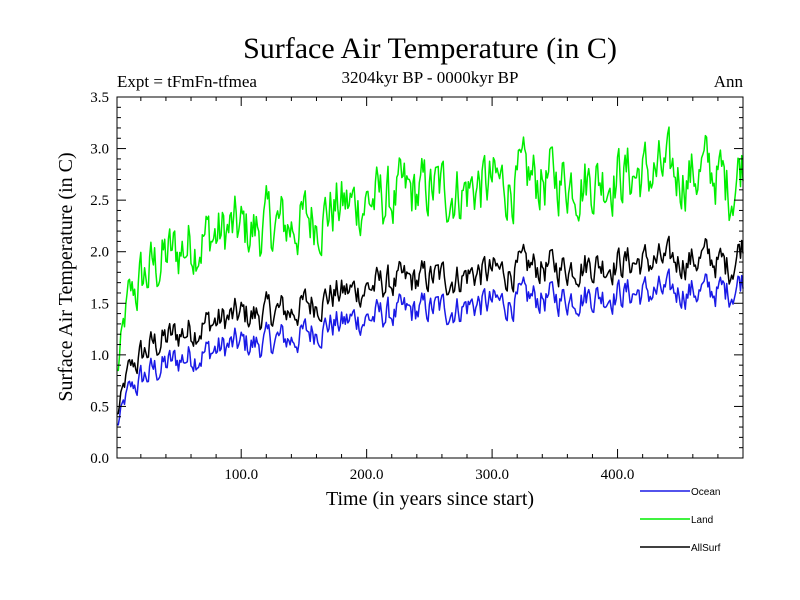 The height and width of the screenshot is (600, 800). Describe the element at coordinates (99, 356) in the screenshot. I see `y-tick-label: 1.0` at that location.